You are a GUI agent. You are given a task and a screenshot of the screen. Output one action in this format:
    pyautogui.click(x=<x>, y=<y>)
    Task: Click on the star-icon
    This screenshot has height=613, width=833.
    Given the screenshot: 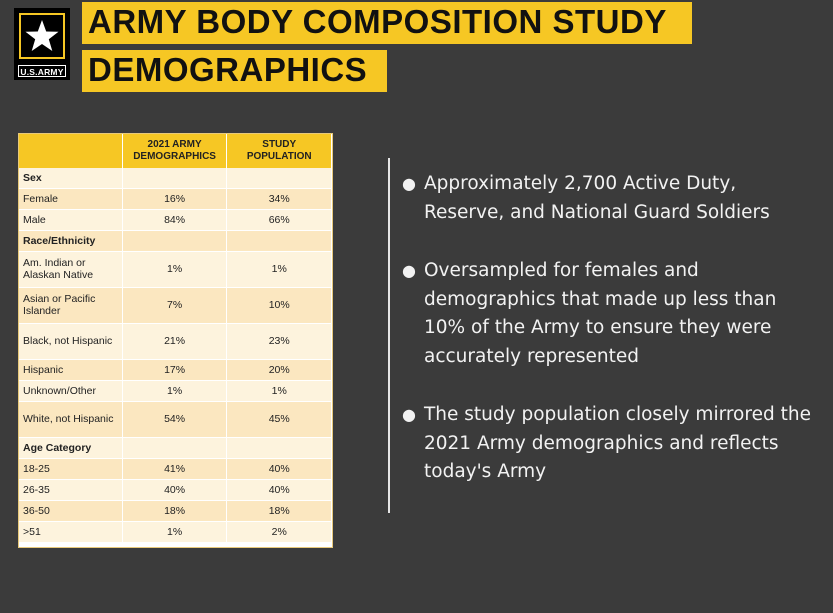 What is the action you would take?
    pyautogui.click(x=42, y=36)
    